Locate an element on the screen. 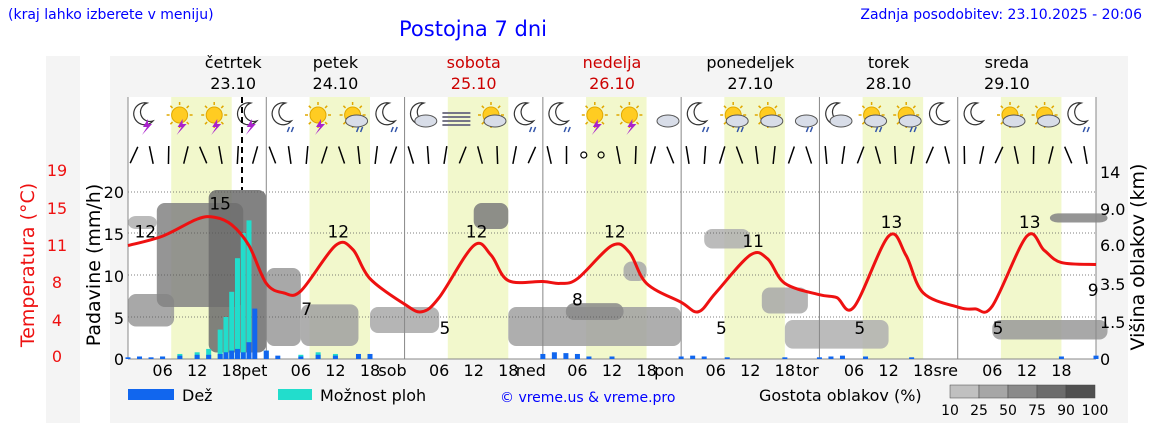  day-date: 26.10 is located at coordinates (612, 83).